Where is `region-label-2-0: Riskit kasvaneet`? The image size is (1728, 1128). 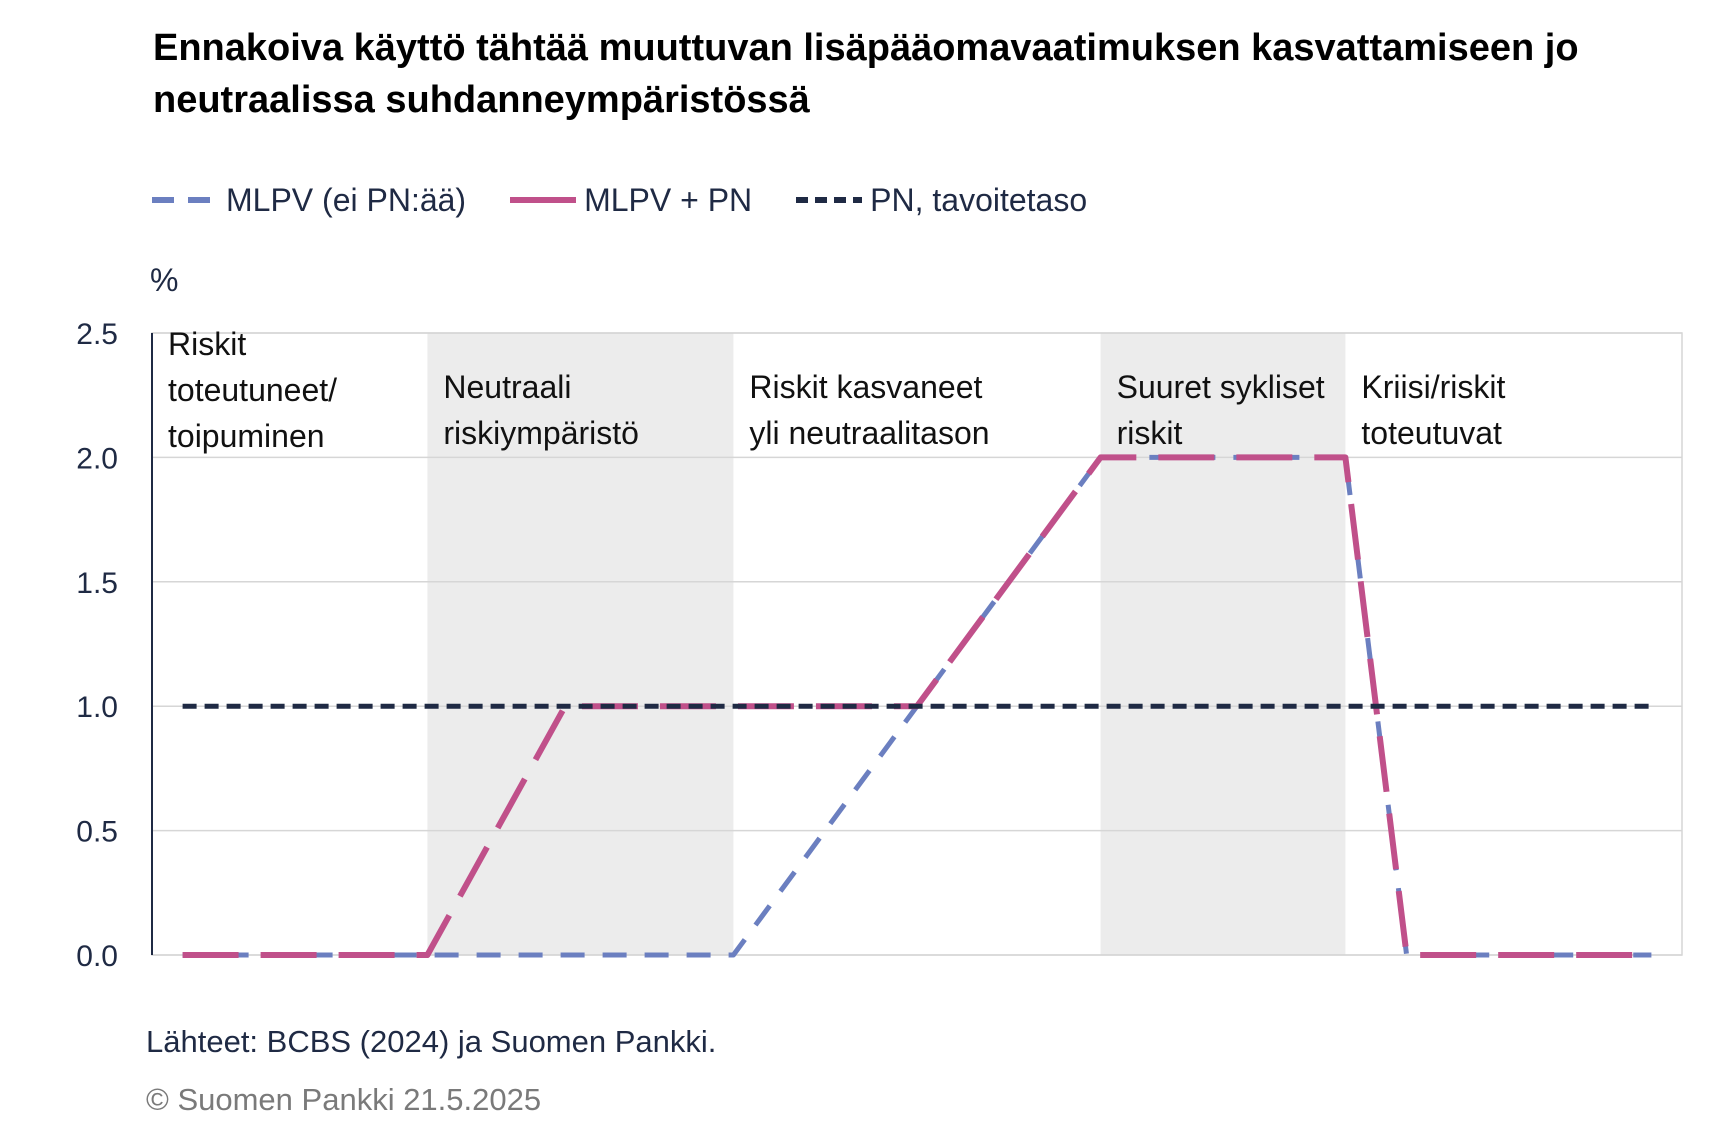
region-label-2-0: Riskit kasvaneet is located at coordinates (865, 387).